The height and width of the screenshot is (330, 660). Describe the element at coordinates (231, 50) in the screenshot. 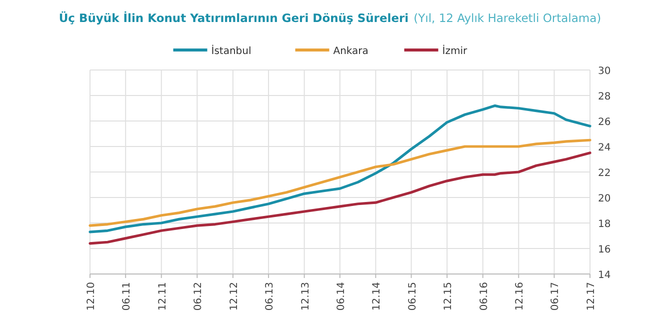

I see `legend-label: İstanbul` at that location.